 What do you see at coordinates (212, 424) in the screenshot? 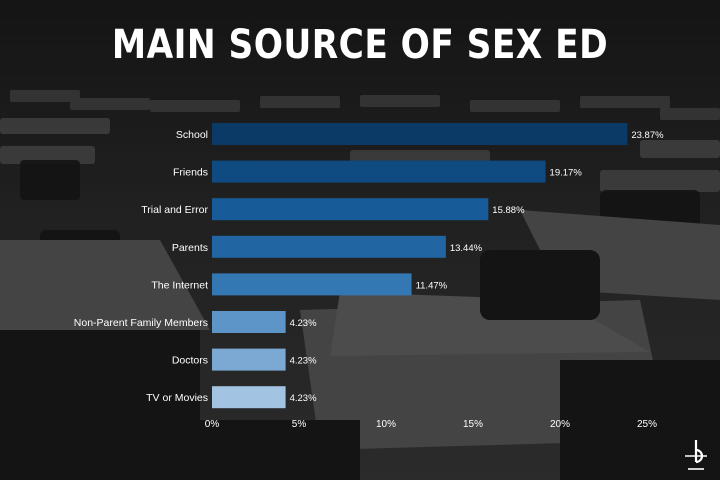
I see `x-tick-label: 0%` at bounding box center [212, 424].